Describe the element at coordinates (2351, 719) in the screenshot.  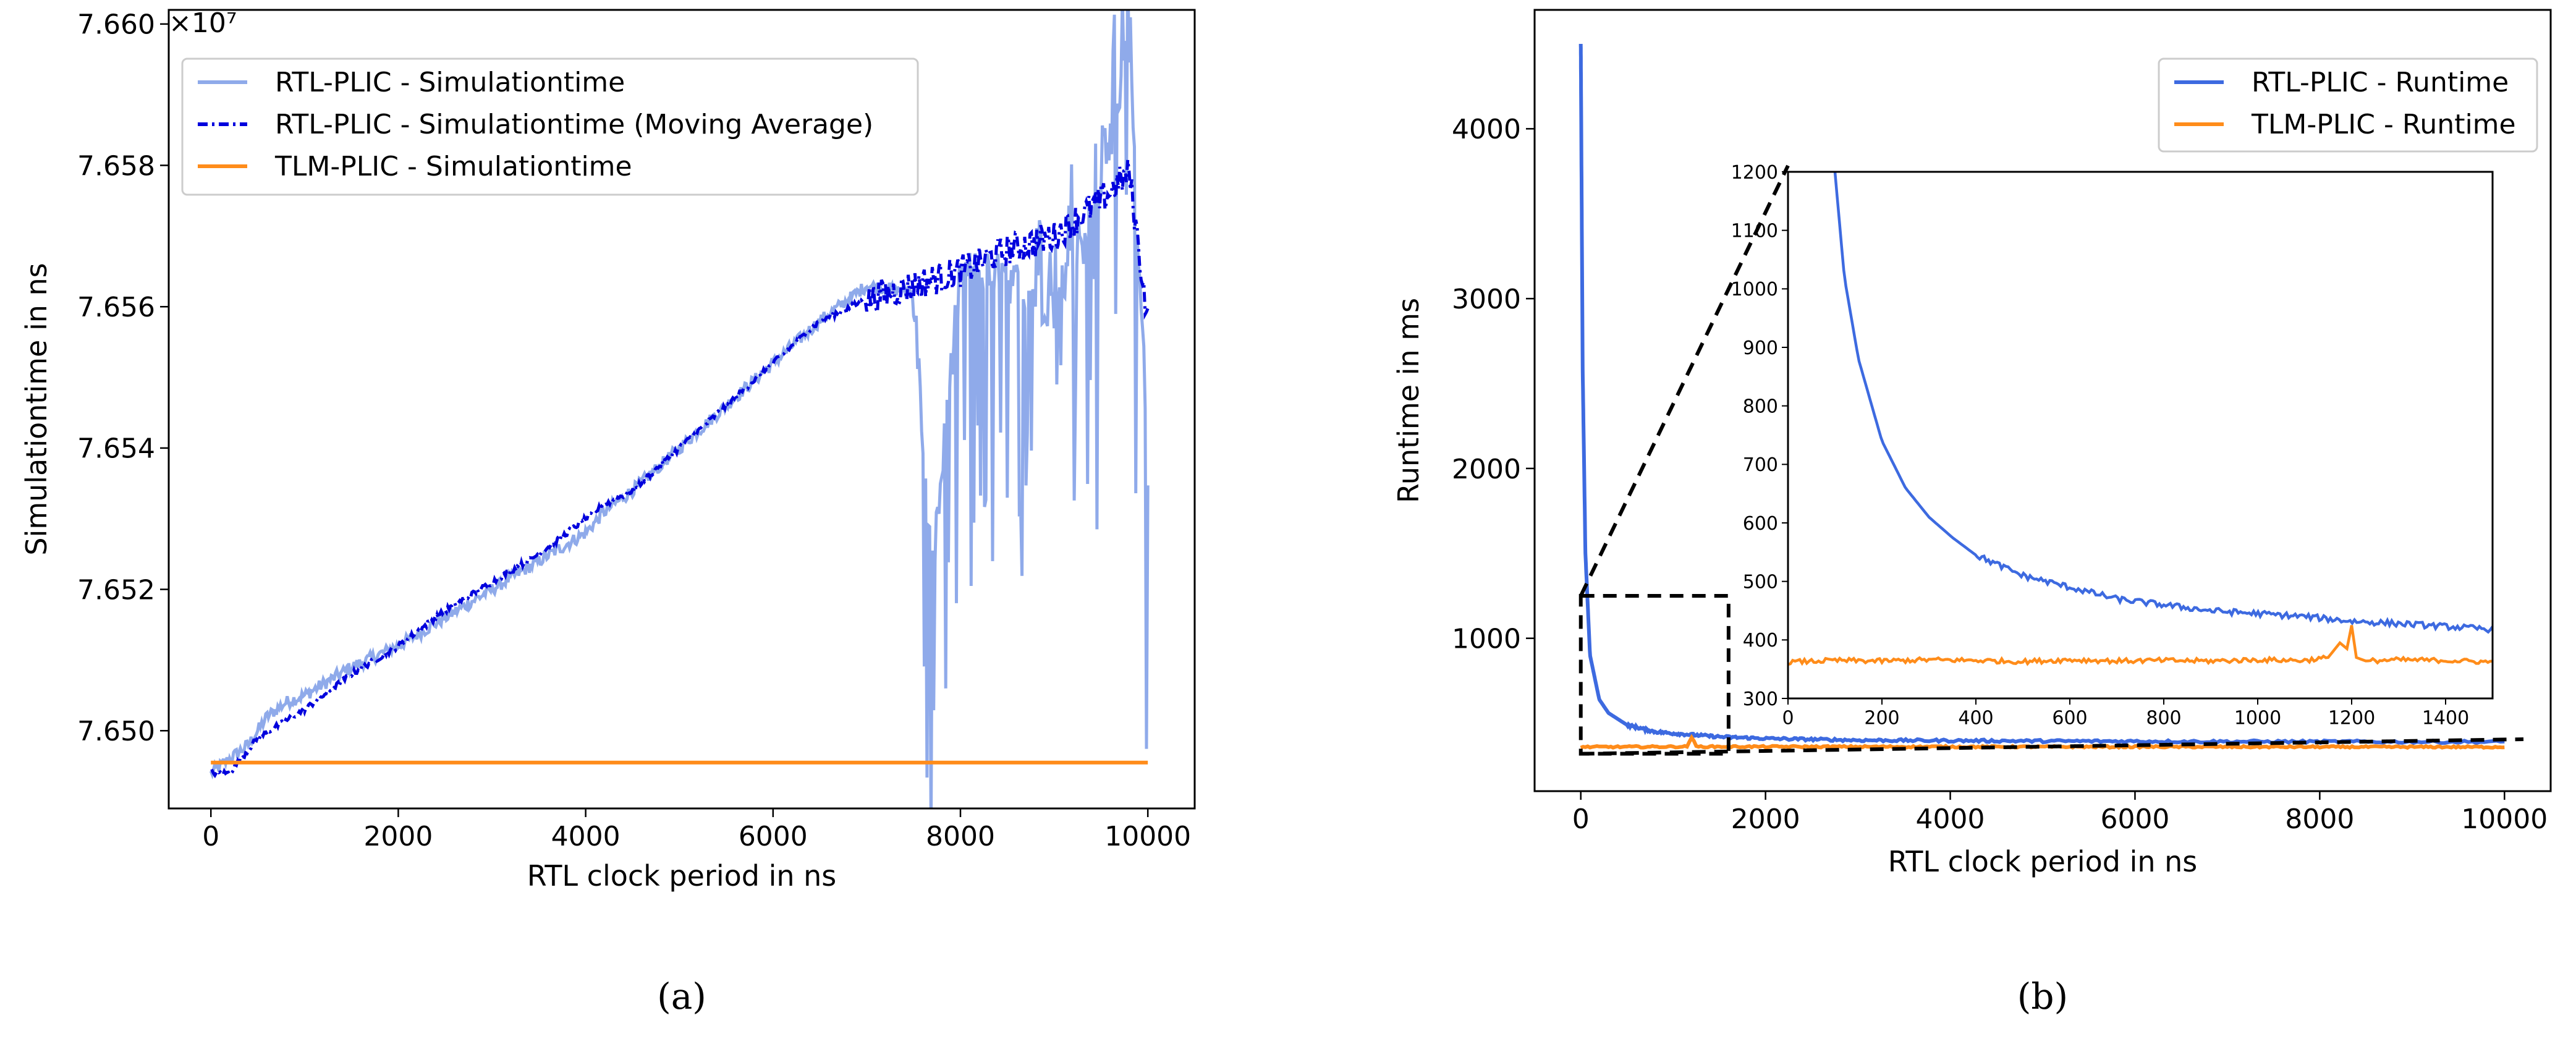
I see `inset-x-tick-label: 1200` at that location.